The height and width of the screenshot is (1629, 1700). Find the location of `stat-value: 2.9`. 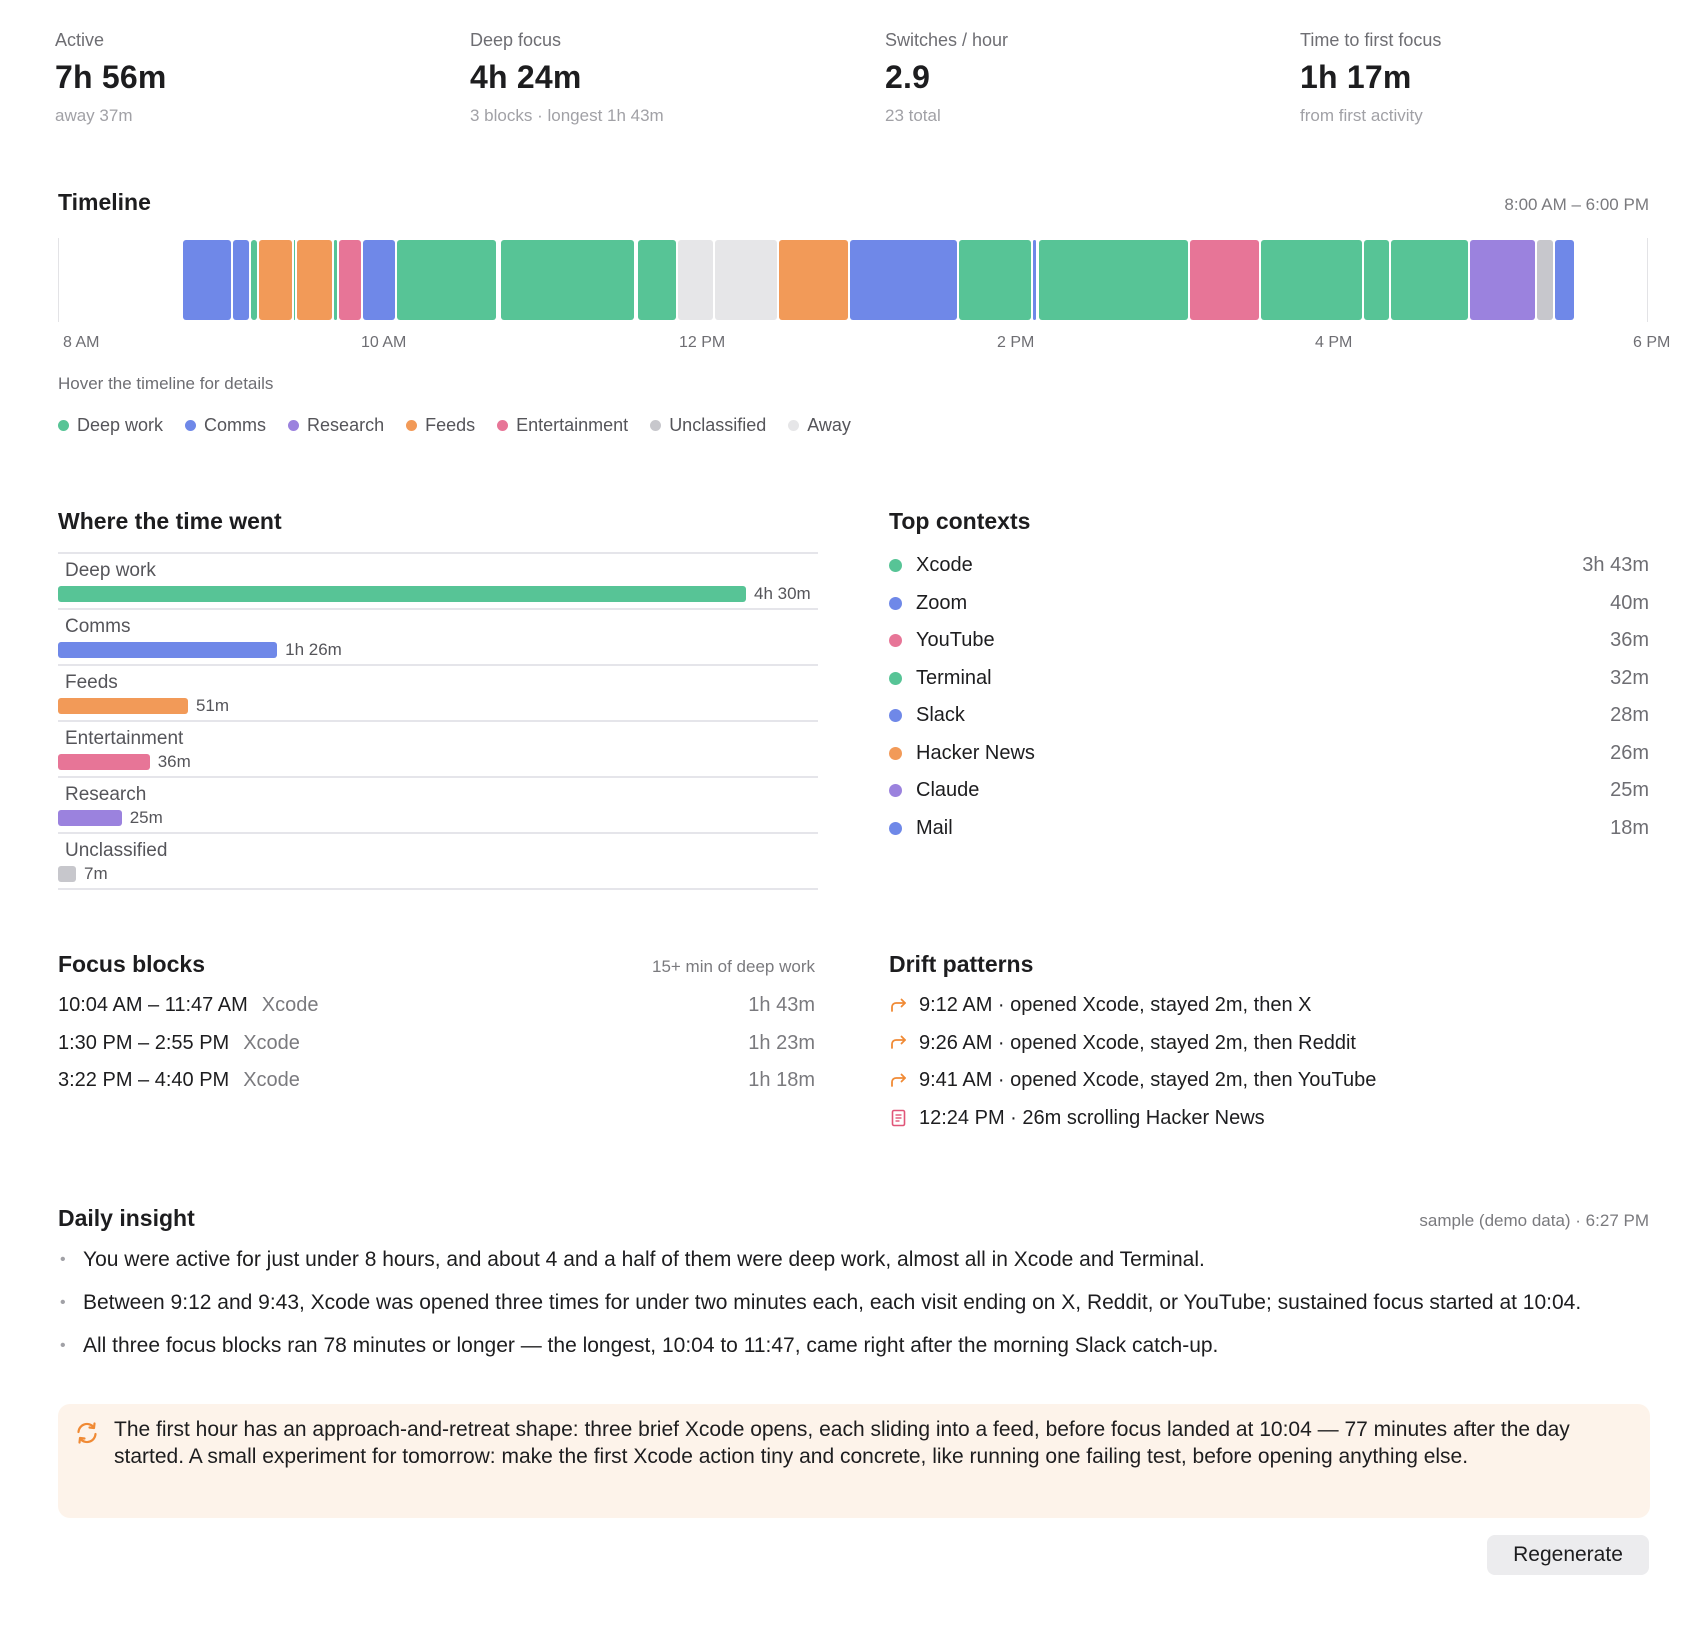

stat-value: 2.9 is located at coordinates (908, 77).